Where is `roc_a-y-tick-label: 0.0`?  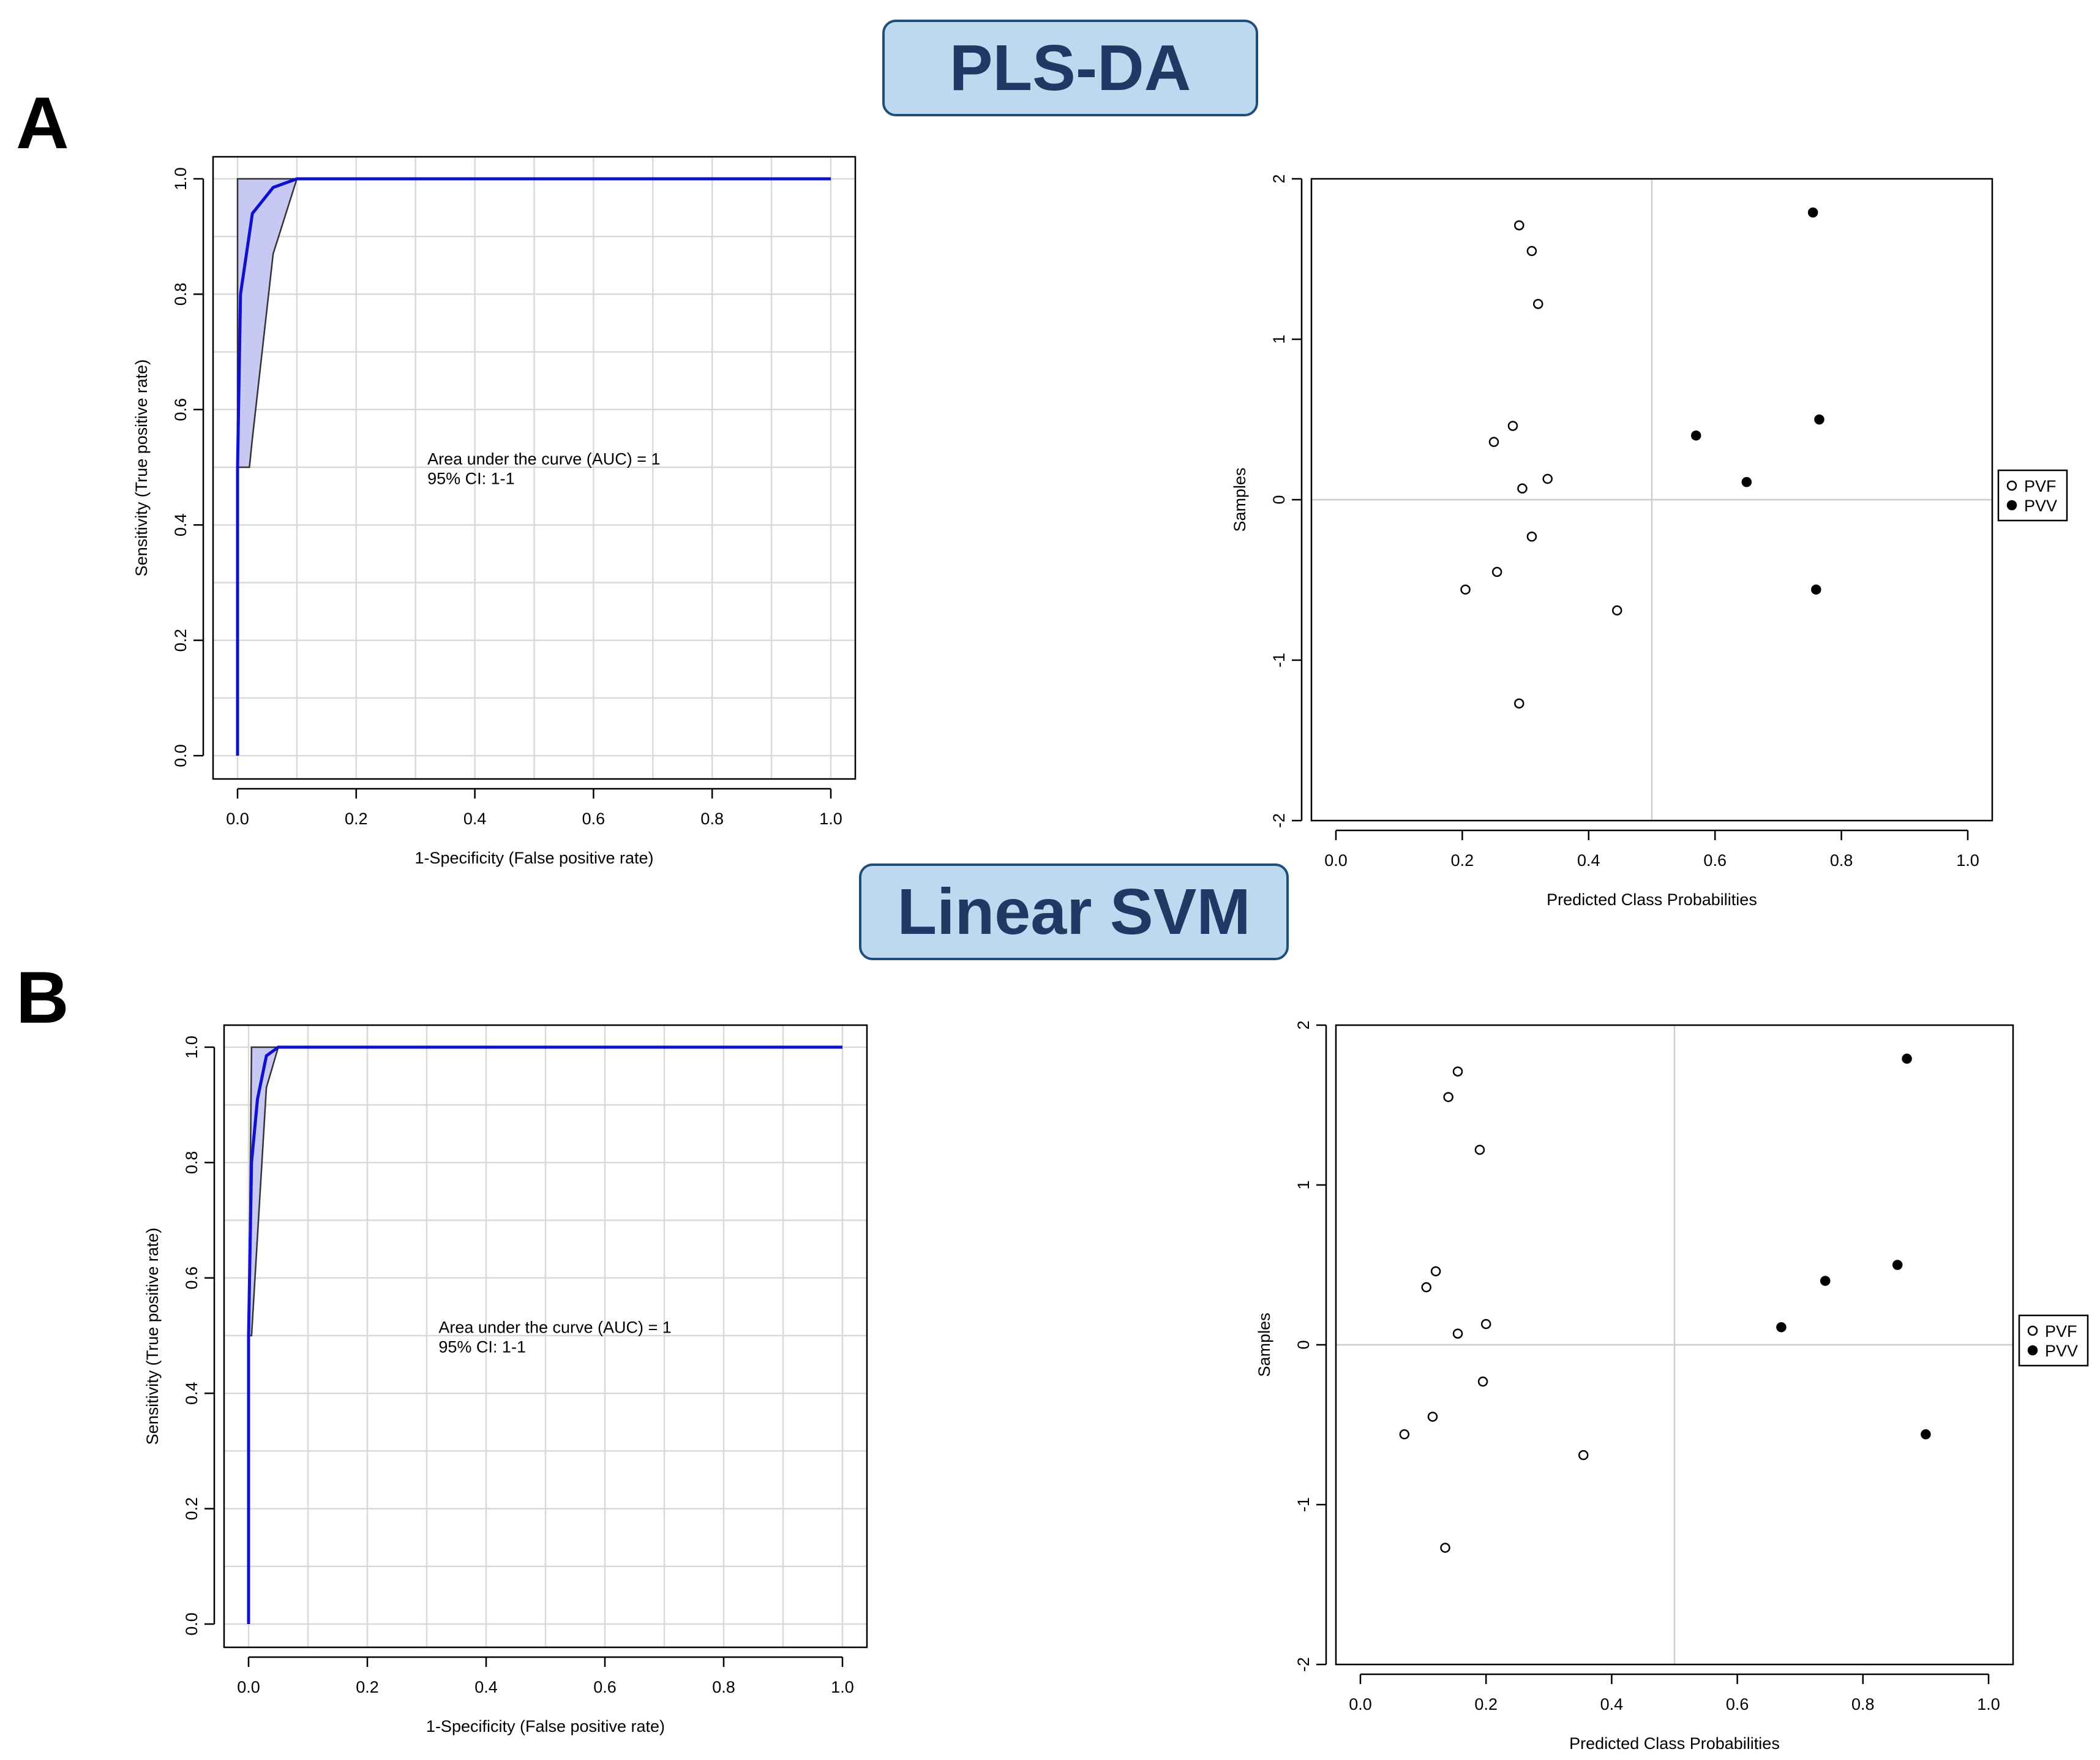
roc_a-y-tick-label: 0.0 is located at coordinates (180, 755).